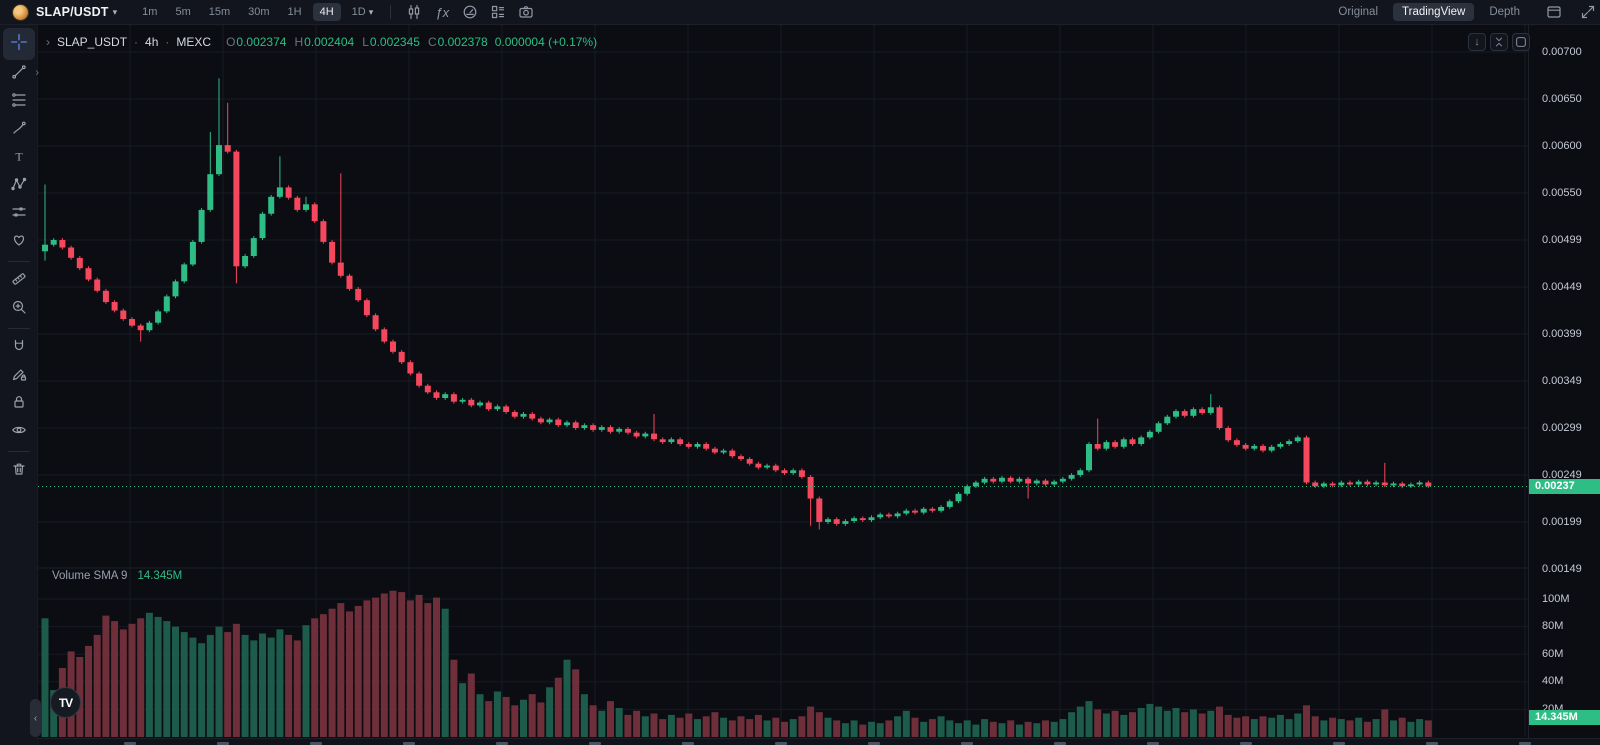 The image size is (1600, 745). I want to click on timeframe-1m: 1m, so click(150, 12).